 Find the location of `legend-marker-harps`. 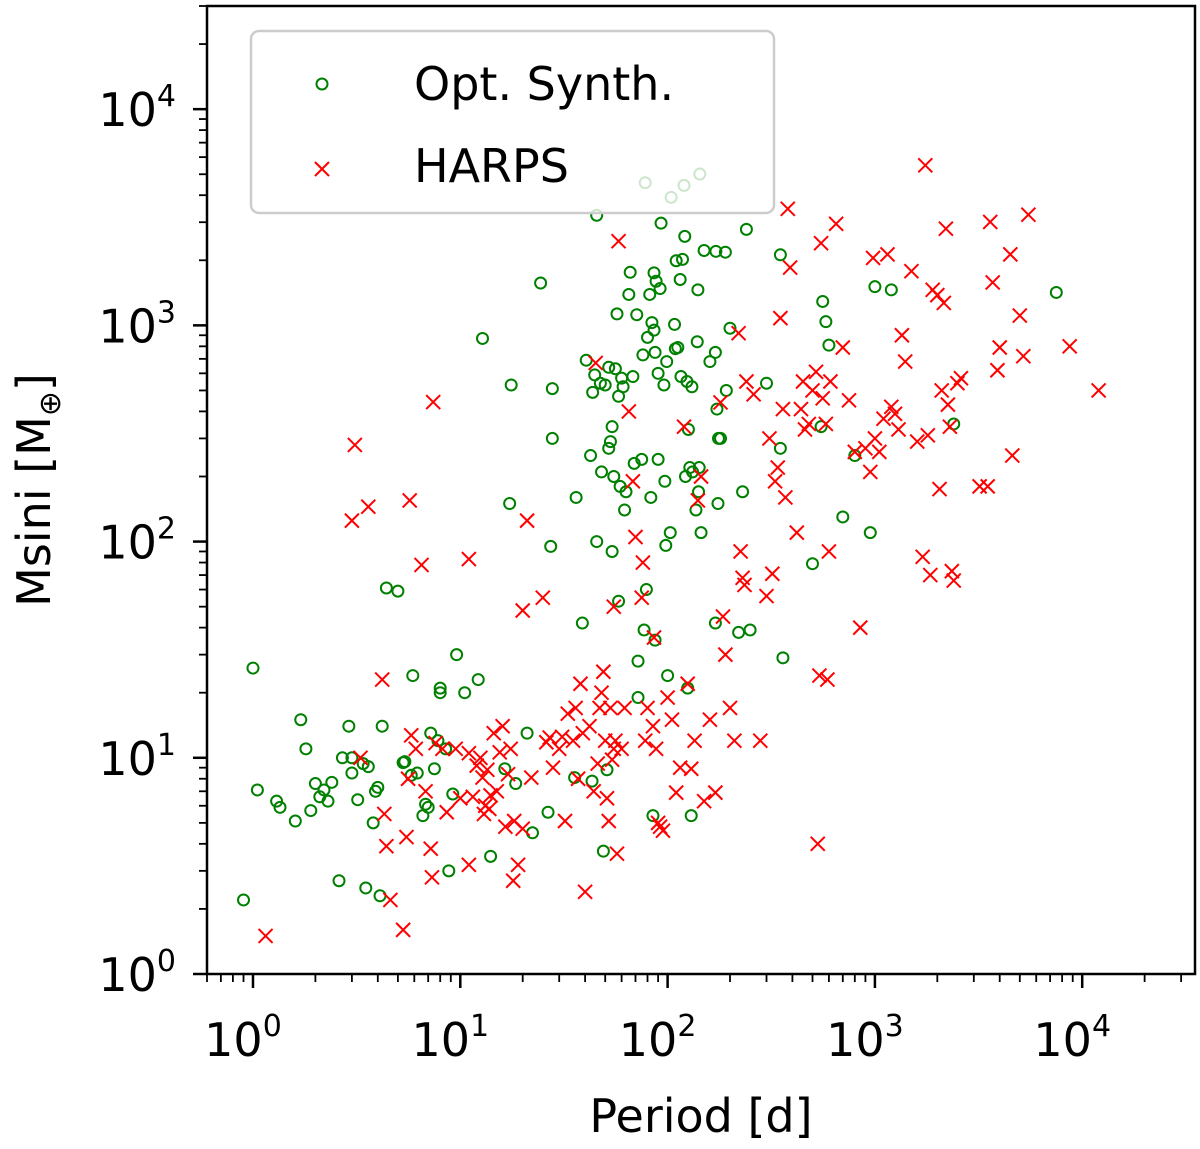

legend-marker-harps is located at coordinates (322, 169).